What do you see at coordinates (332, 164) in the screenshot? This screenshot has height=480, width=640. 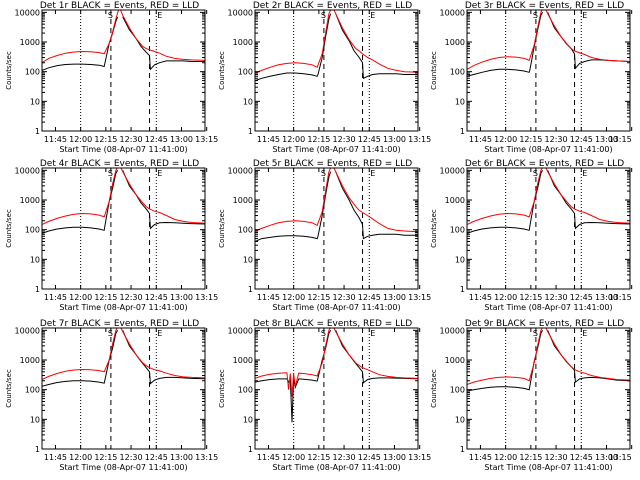 I see `panel-title: Det 5r BLACK = Events, RED = LLD` at bounding box center [332, 164].